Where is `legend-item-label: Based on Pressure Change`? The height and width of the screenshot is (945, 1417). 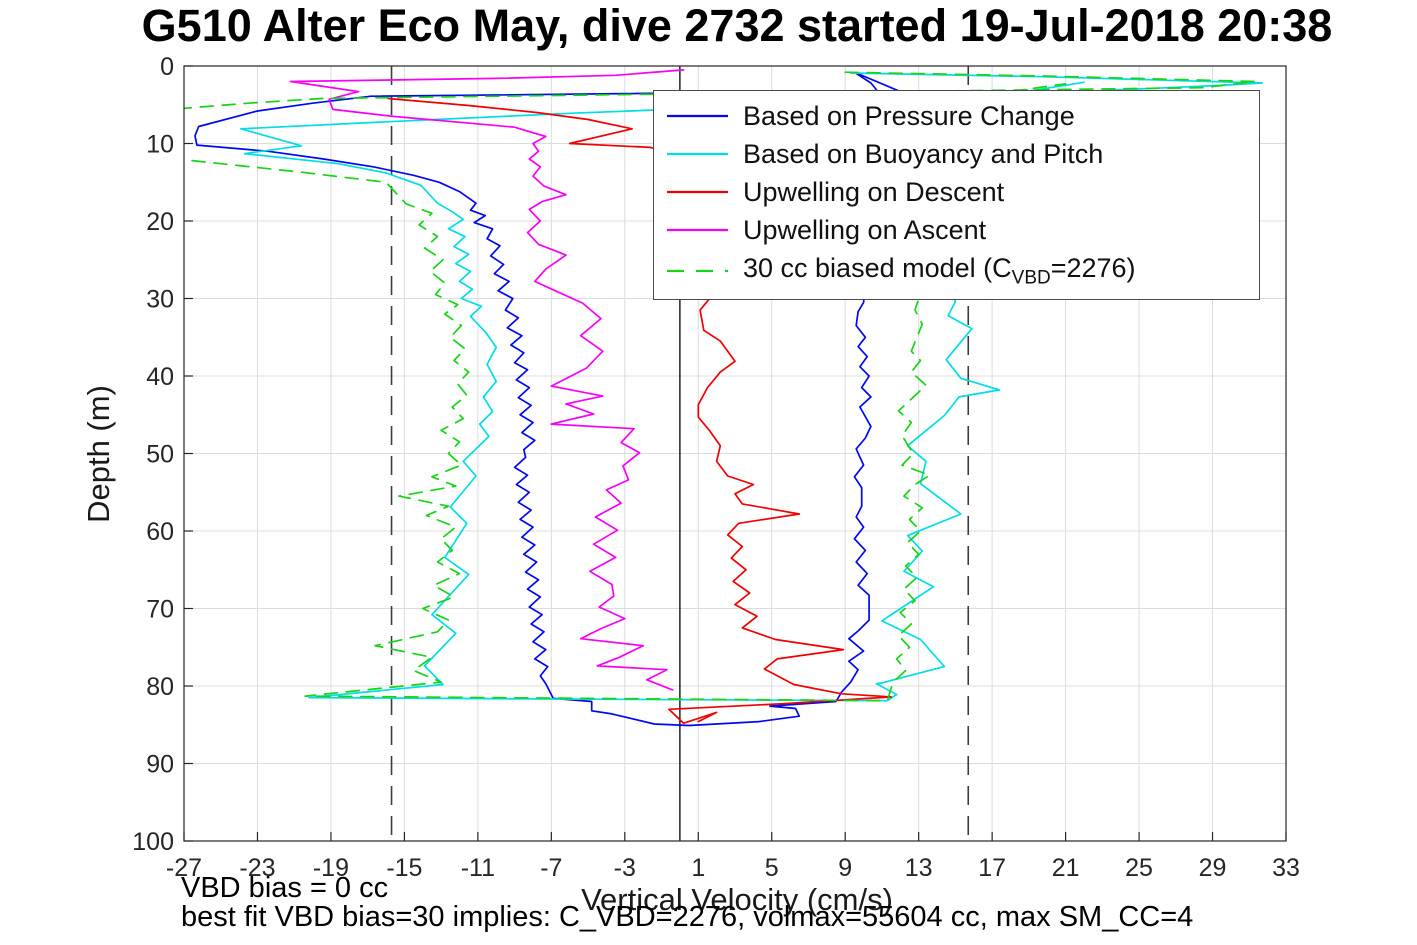 legend-item-label: Based on Pressure Change is located at coordinates (909, 115).